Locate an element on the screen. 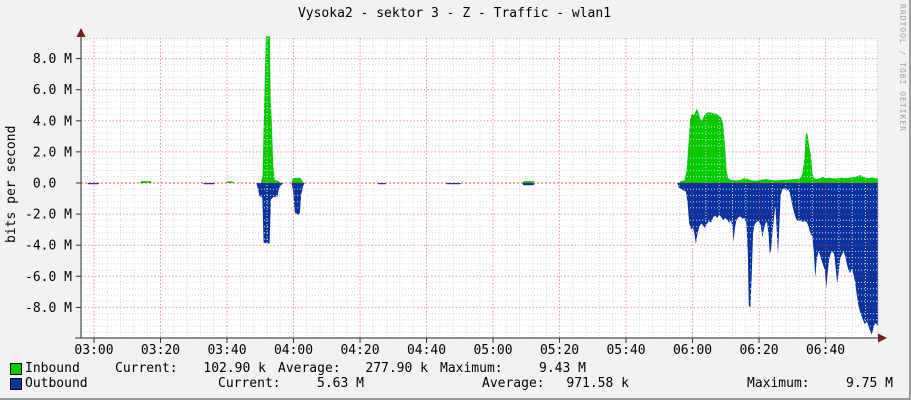  svg-text: 04:20 is located at coordinates (359, 350).